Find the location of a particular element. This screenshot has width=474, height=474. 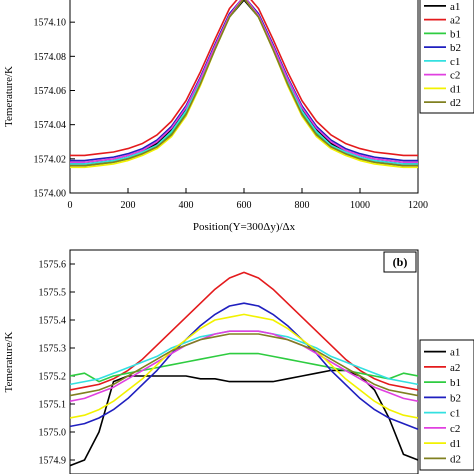

series-line-c2 is located at coordinates (244, 366).